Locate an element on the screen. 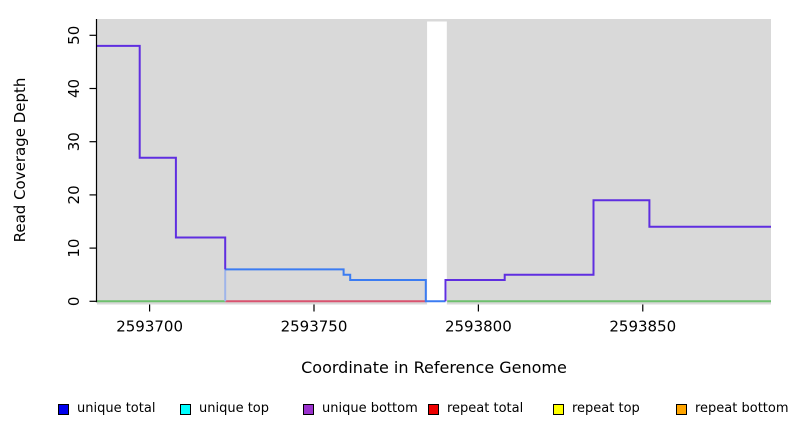  legend-item-repeat-top: repeat top is located at coordinates (596, 409).